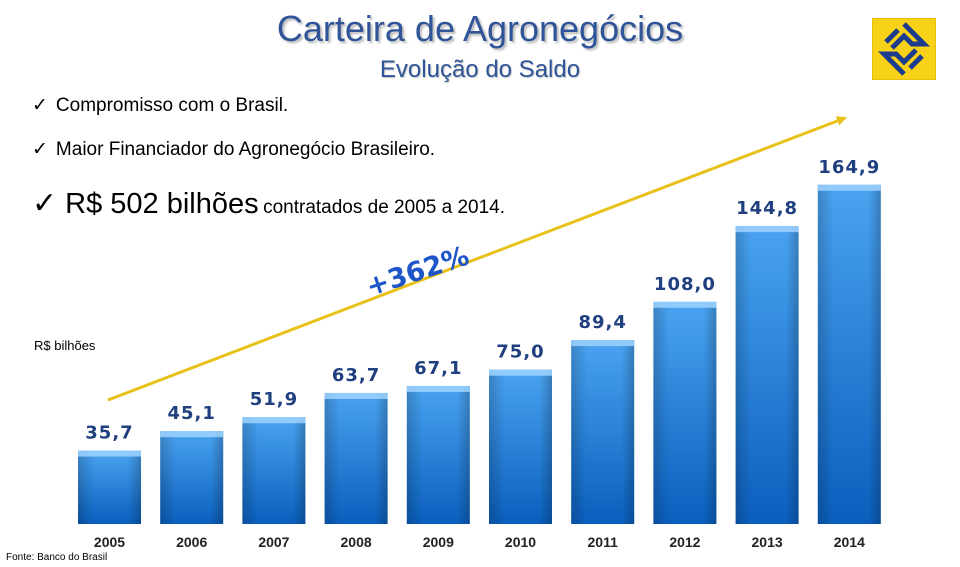 This screenshot has height=567, width=960. I want to click on data-label-2011: 89,4, so click(602, 322).